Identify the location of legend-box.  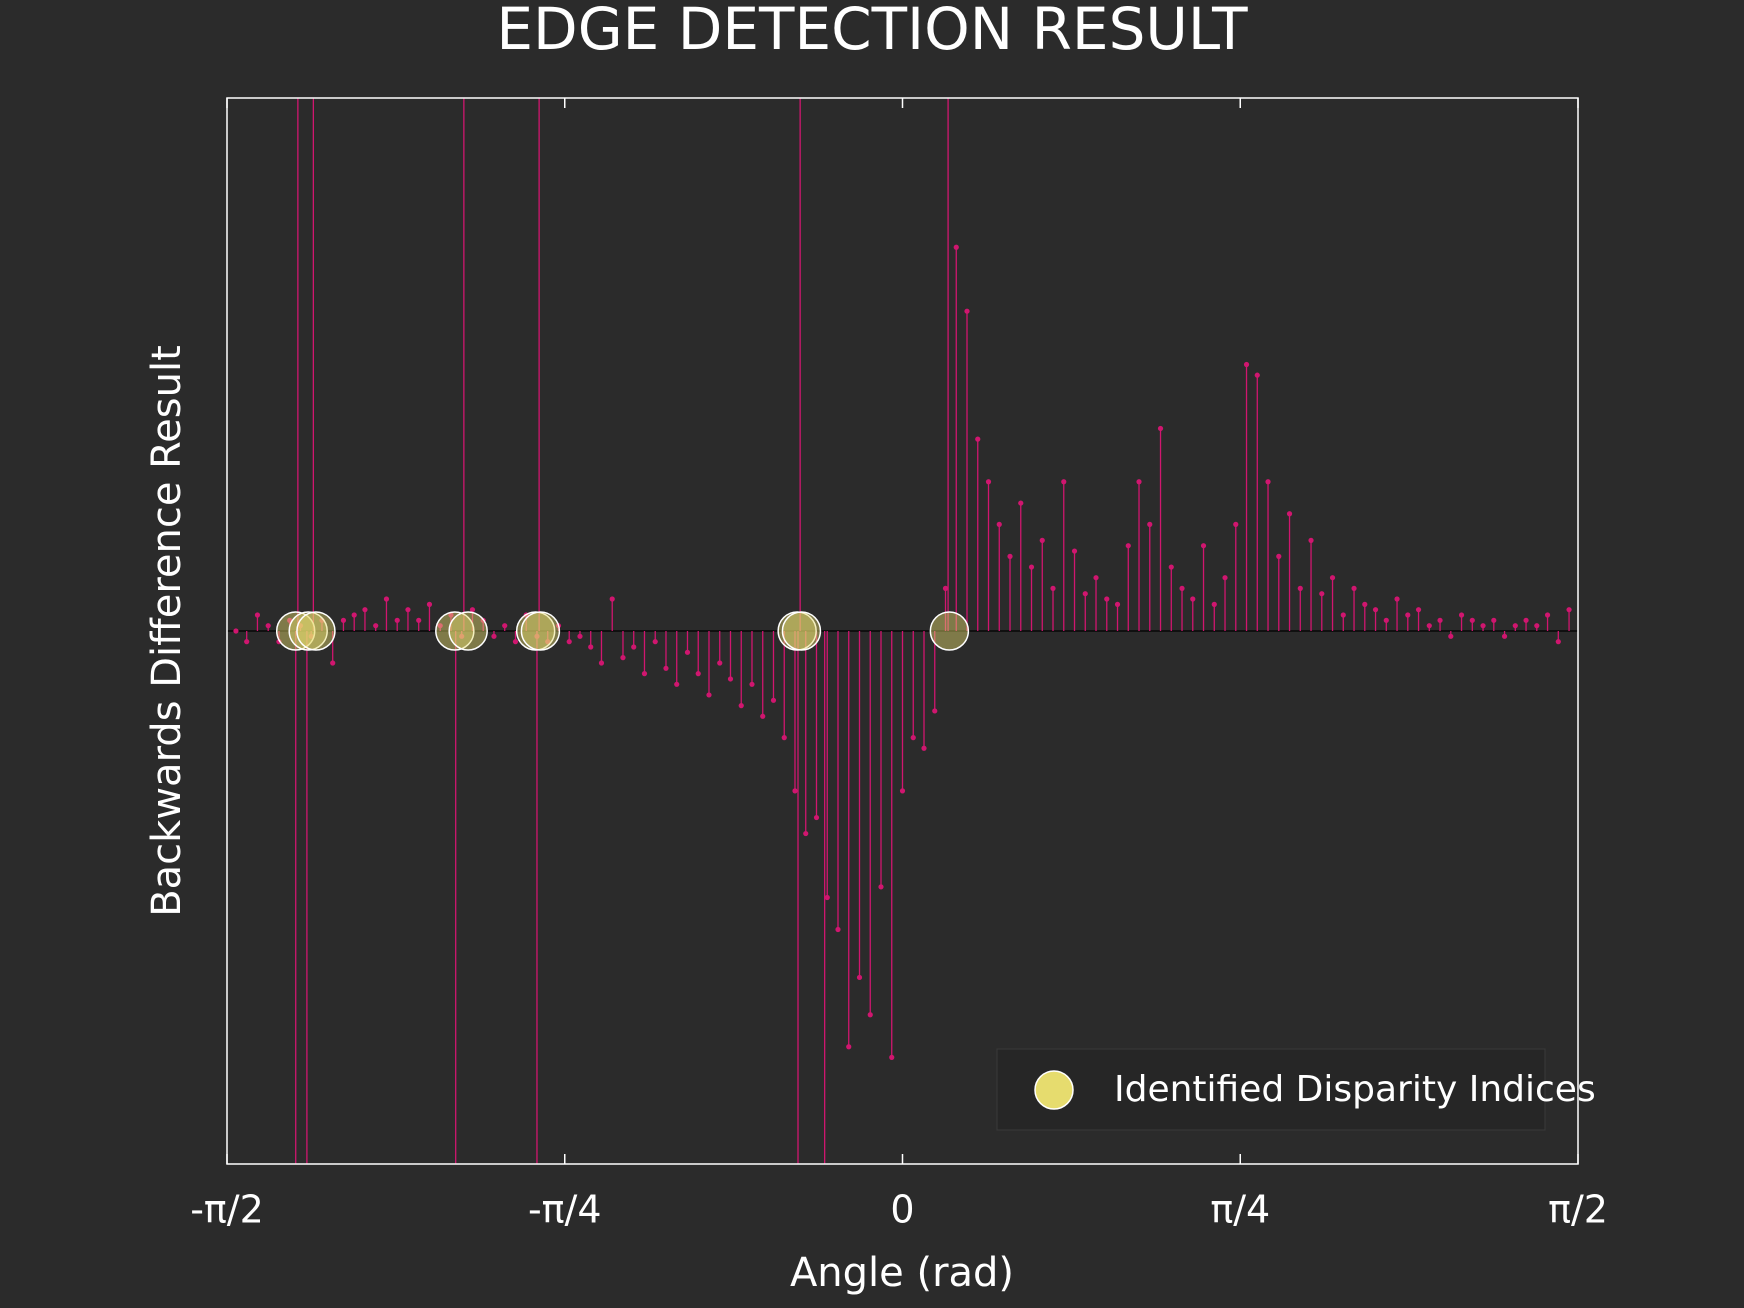
(1271, 1089).